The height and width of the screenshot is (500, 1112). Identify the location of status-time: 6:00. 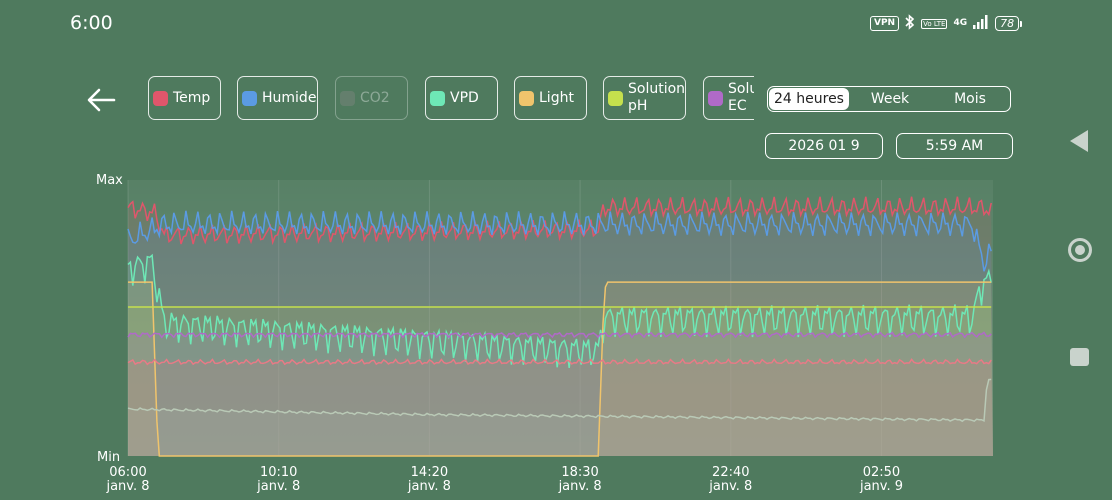
(91, 23).